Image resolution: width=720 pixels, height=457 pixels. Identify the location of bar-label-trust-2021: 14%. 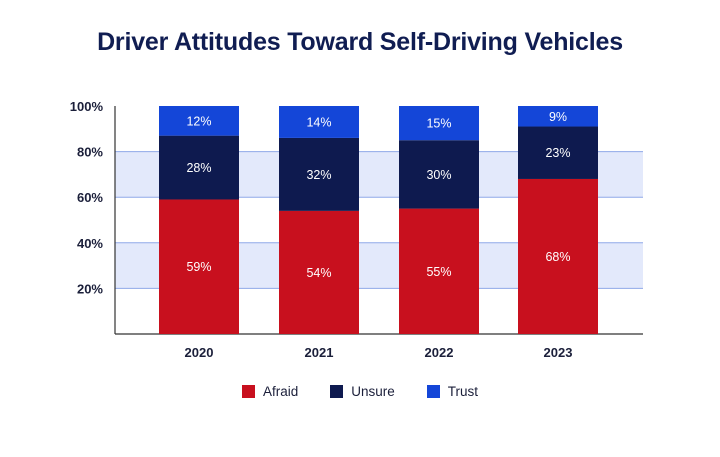
(318, 122).